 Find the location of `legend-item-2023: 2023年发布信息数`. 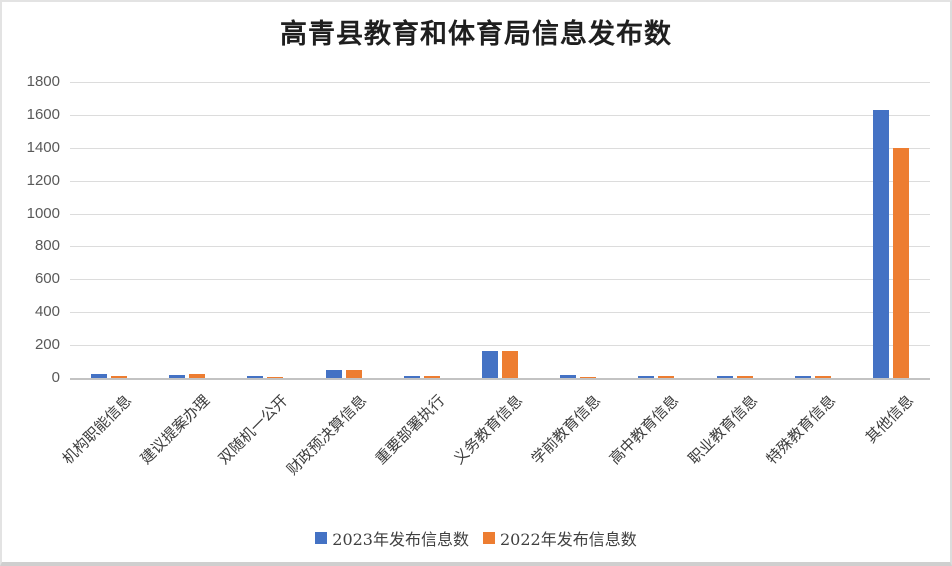

legend-item-2023: 2023年发布信息数 is located at coordinates (392, 538).